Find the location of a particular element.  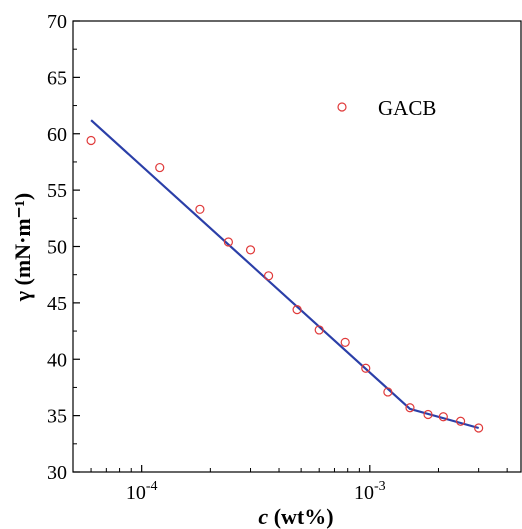

y-tick-label: 50 is located at coordinates (57, 248).